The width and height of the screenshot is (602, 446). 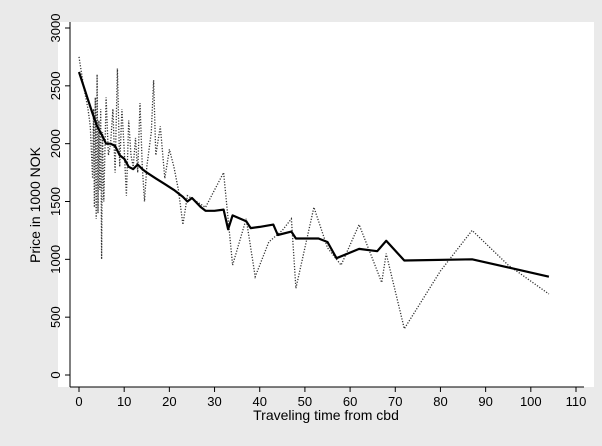 I want to click on x-tick-label: 70, so click(x=395, y=401).